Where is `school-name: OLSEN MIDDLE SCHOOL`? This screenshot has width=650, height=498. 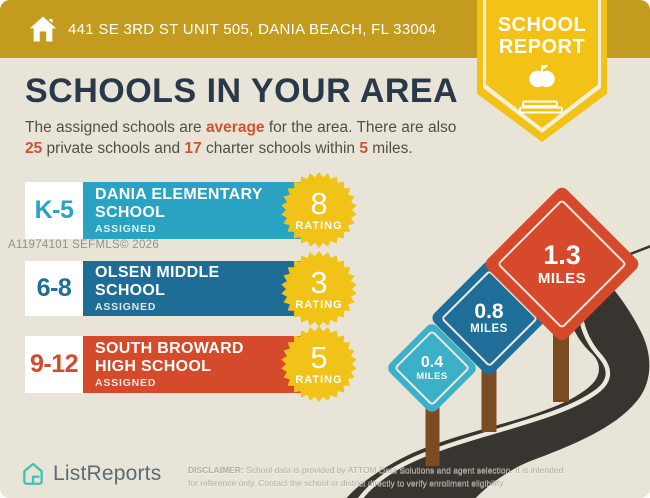 school-name: OLSEN MIDDLE SCHOOL is located at coordinates (157, 281).